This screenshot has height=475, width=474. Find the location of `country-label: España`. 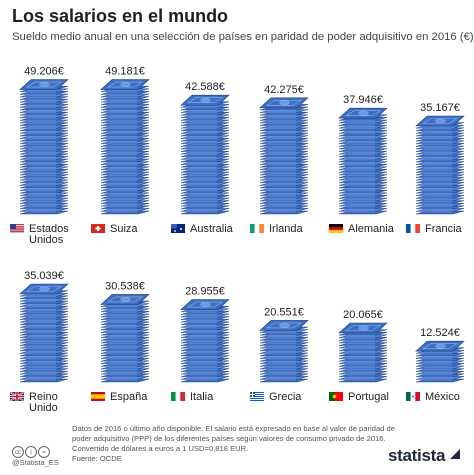

country-label: España is located at coordinates (129, 397).